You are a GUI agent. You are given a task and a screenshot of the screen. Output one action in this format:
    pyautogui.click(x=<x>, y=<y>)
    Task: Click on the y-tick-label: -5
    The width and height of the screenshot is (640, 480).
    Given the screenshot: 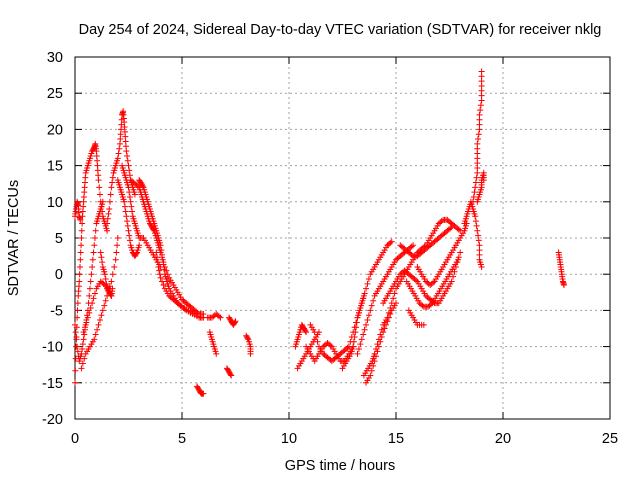 What is the action you would take?
    pyautogui.click(x=56, y=311)
    